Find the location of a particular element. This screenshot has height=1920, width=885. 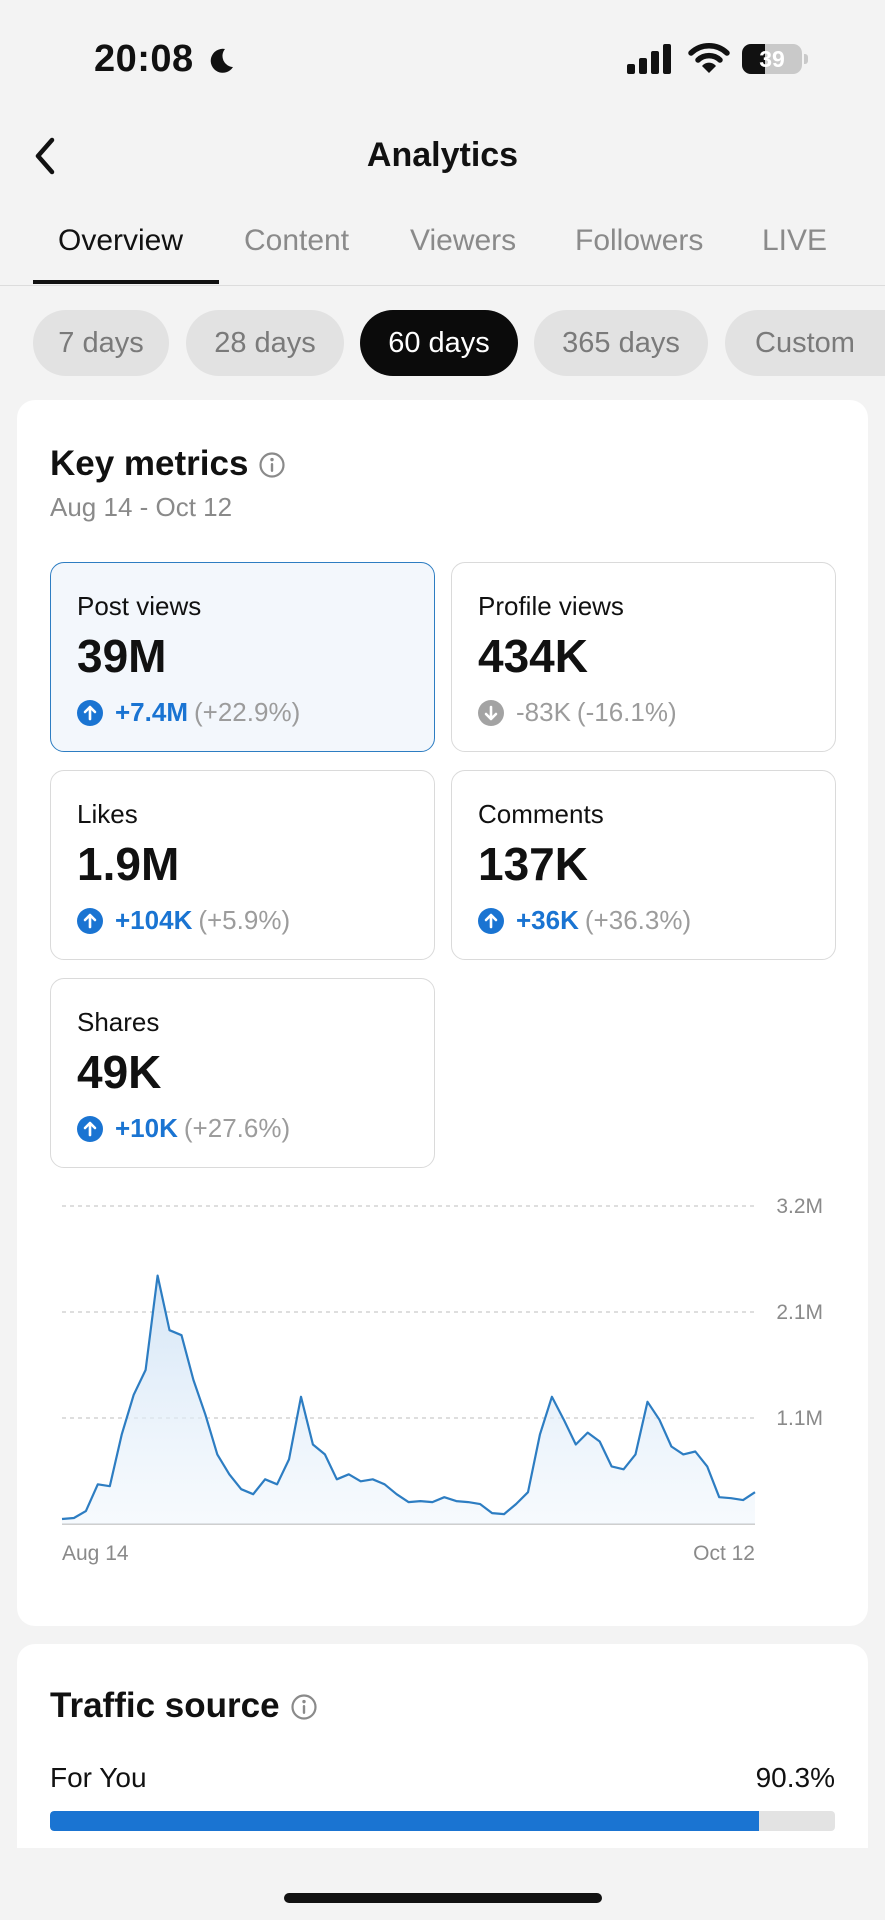

chart-y-tick-label: 1.1M is located at coordinates (799, 1418).